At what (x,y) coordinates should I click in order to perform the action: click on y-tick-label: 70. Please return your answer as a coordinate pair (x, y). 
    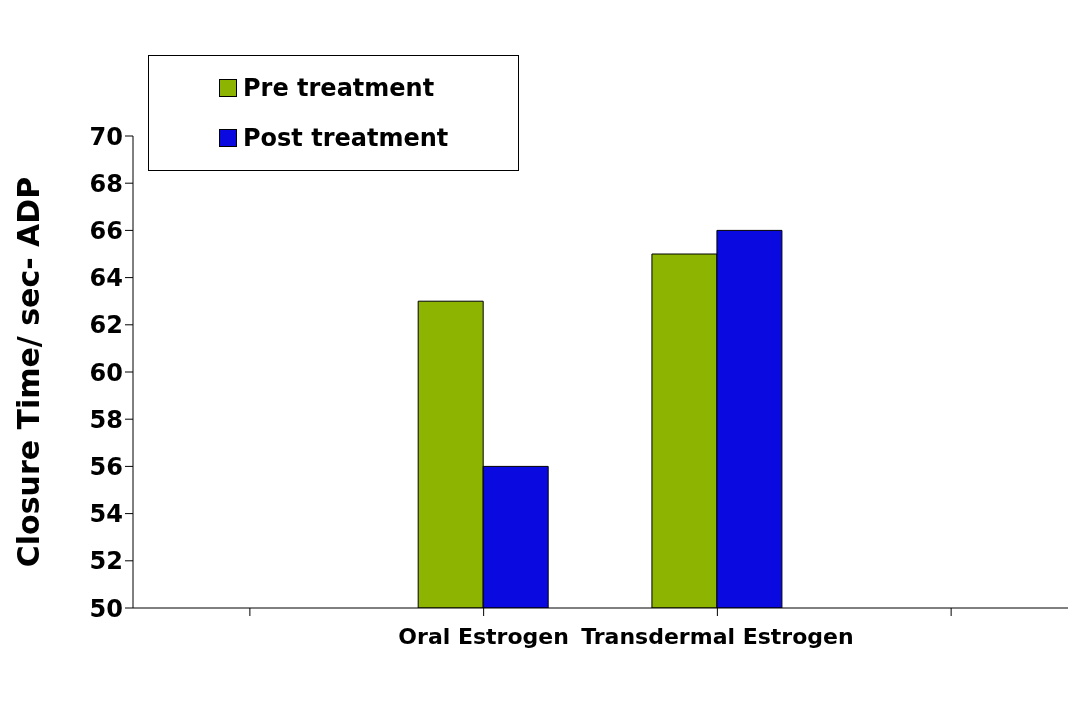
    Looking at the image, I should click on (106, 136).